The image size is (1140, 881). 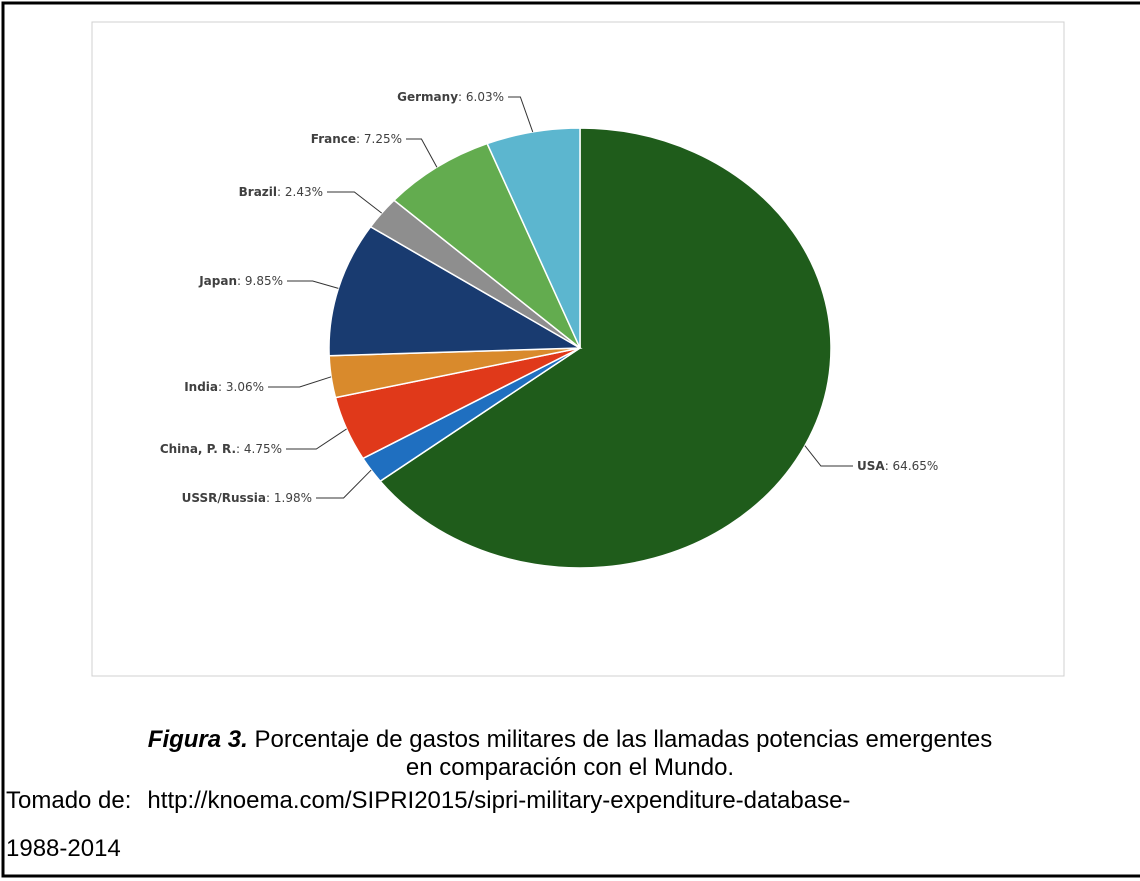 I want to click on data-label: USA: 64.65%, so click(x=897, y=466).